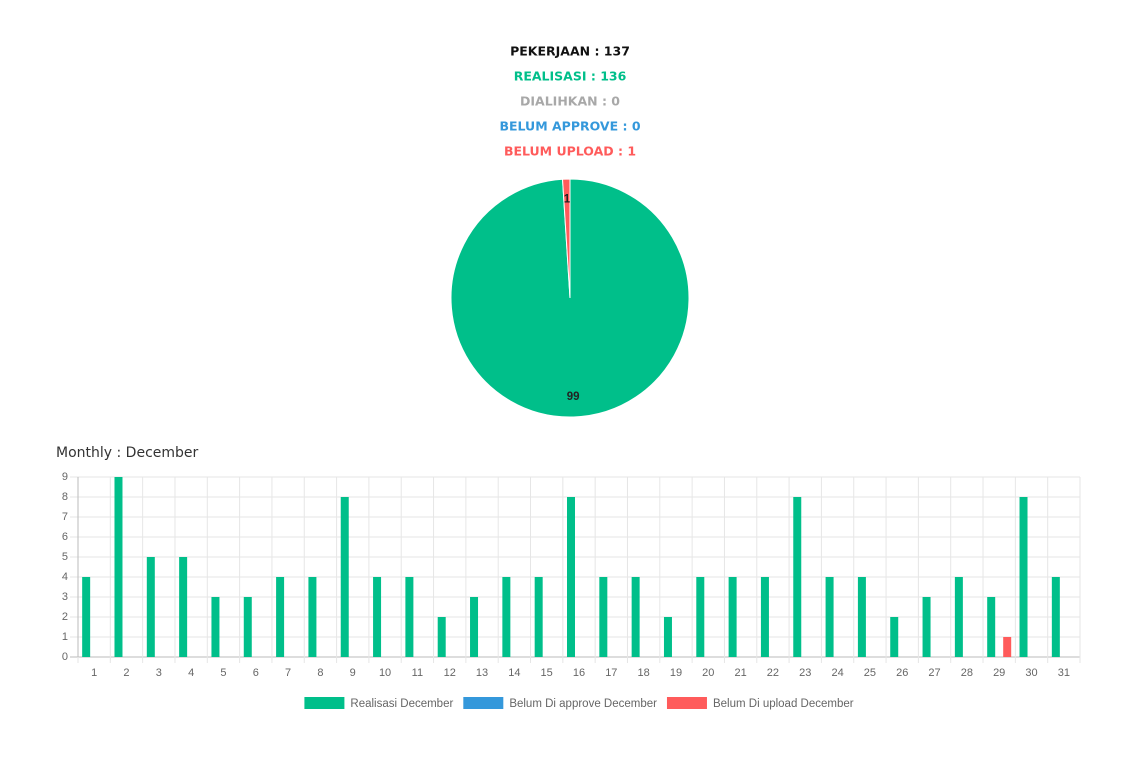 The width and height of the screenshot is (1140, 764). I want to click on summary-line: REALISASI : 136, so click(570, 76).